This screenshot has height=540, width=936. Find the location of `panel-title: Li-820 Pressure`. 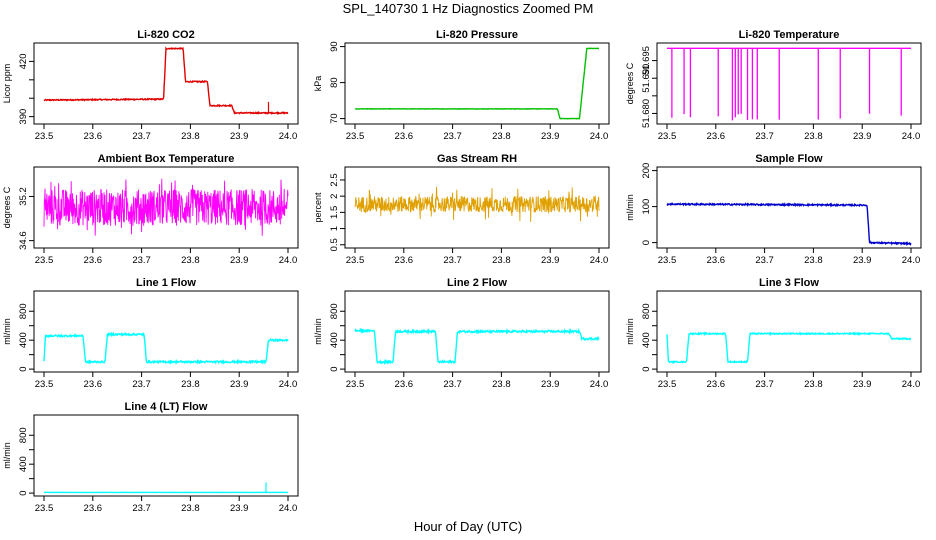

panel-title: Li-820 Pressure is located at coordinates (477, 35).